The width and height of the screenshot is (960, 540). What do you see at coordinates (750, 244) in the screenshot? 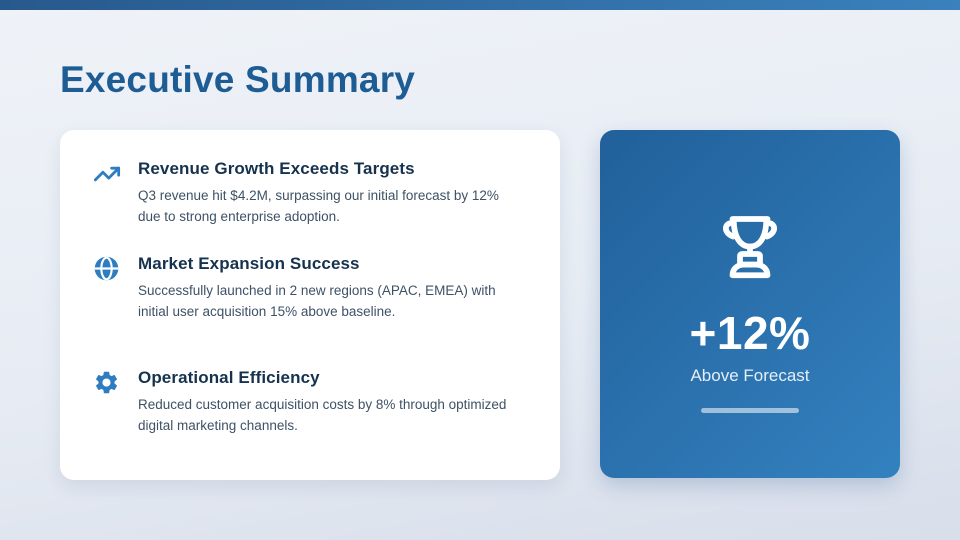
I see `trophy-icon` at bounding box center [750, 244].